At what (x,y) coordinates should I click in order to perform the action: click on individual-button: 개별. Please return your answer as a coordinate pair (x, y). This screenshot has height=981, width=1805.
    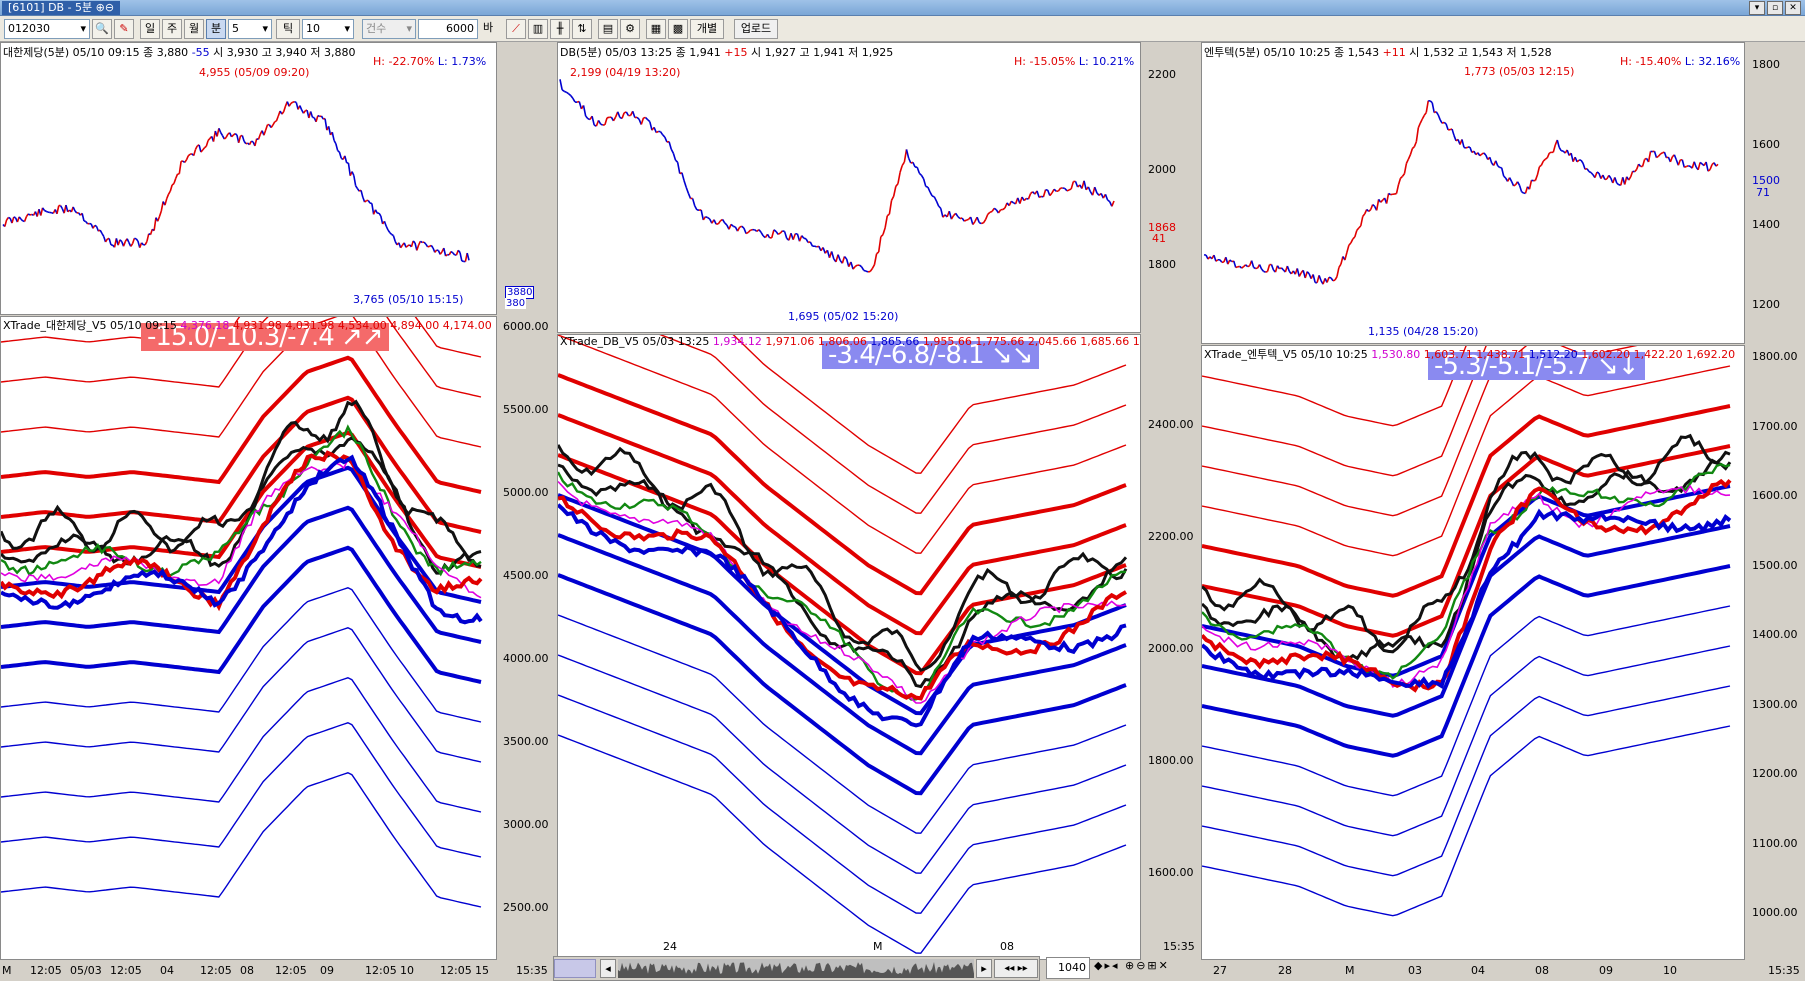
    Looking at the image, I should click on (707, 29).